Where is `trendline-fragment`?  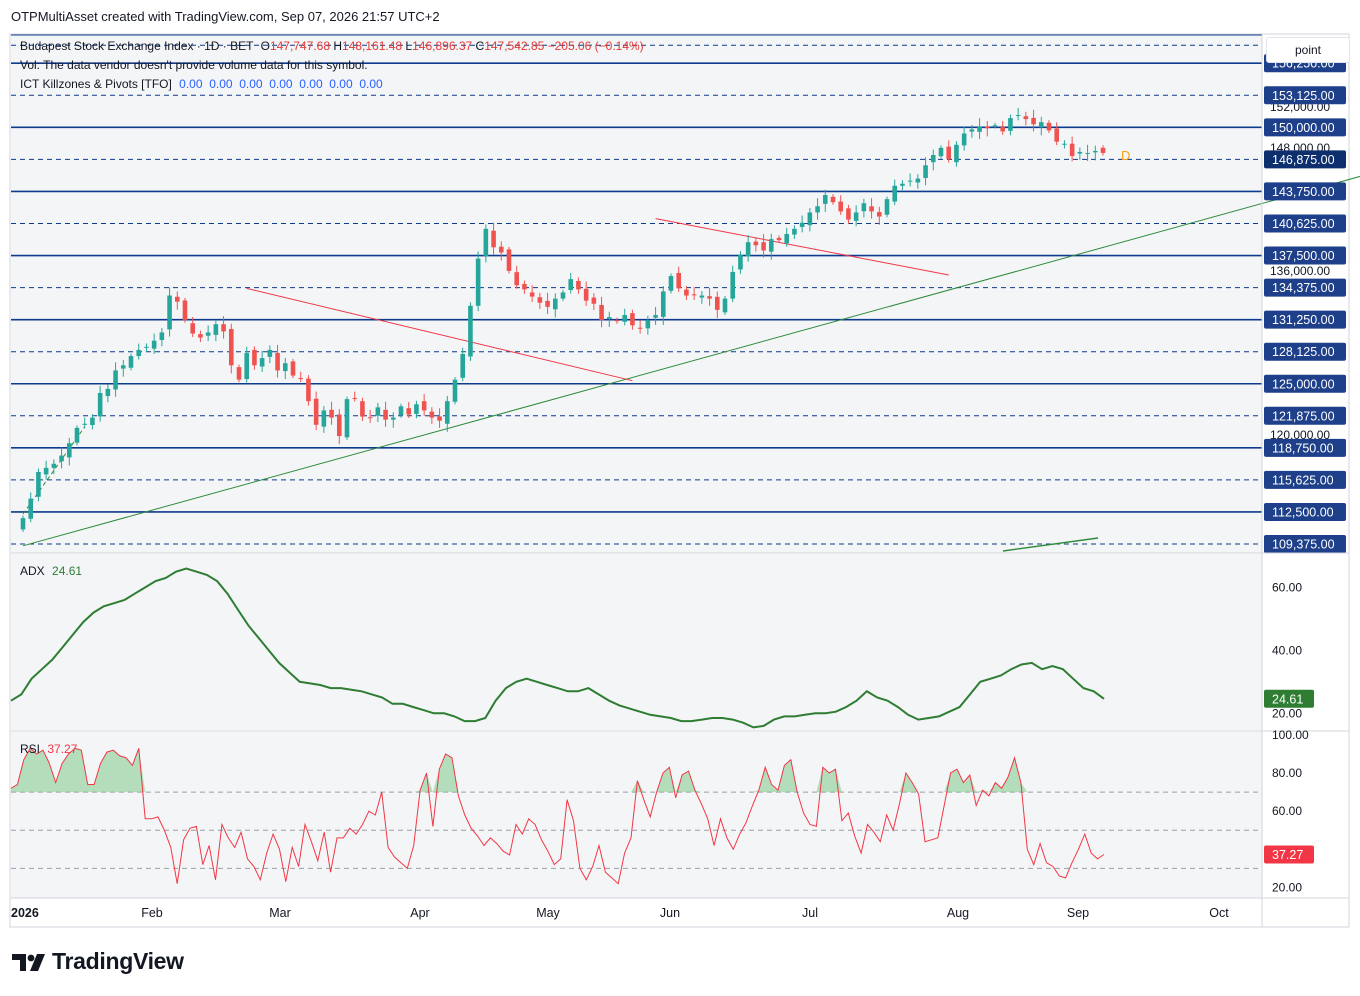
trendline-fragment is located at coordinates (1050, 544).